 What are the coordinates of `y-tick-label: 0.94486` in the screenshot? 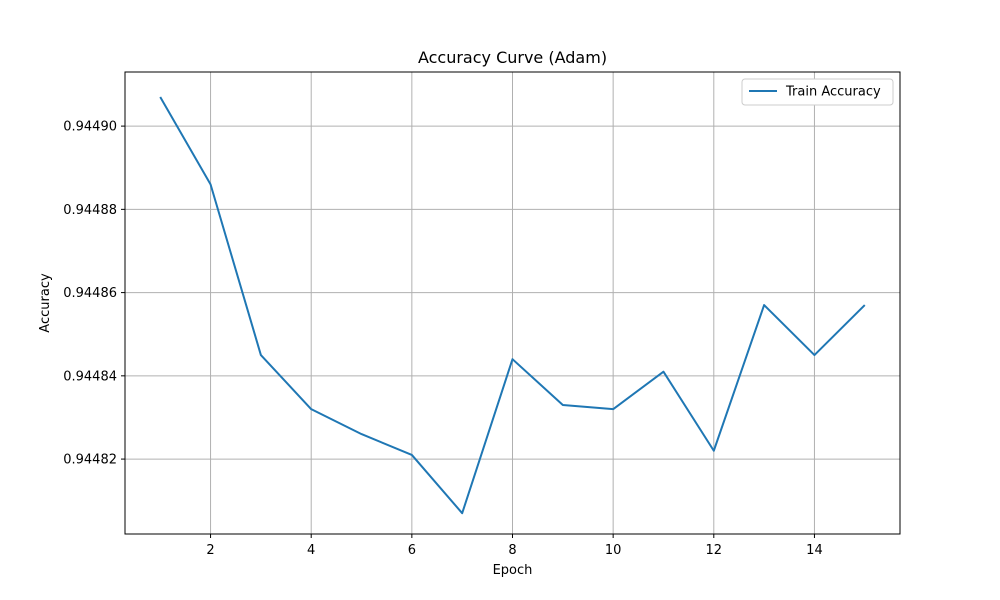 It's located at (90, 293).